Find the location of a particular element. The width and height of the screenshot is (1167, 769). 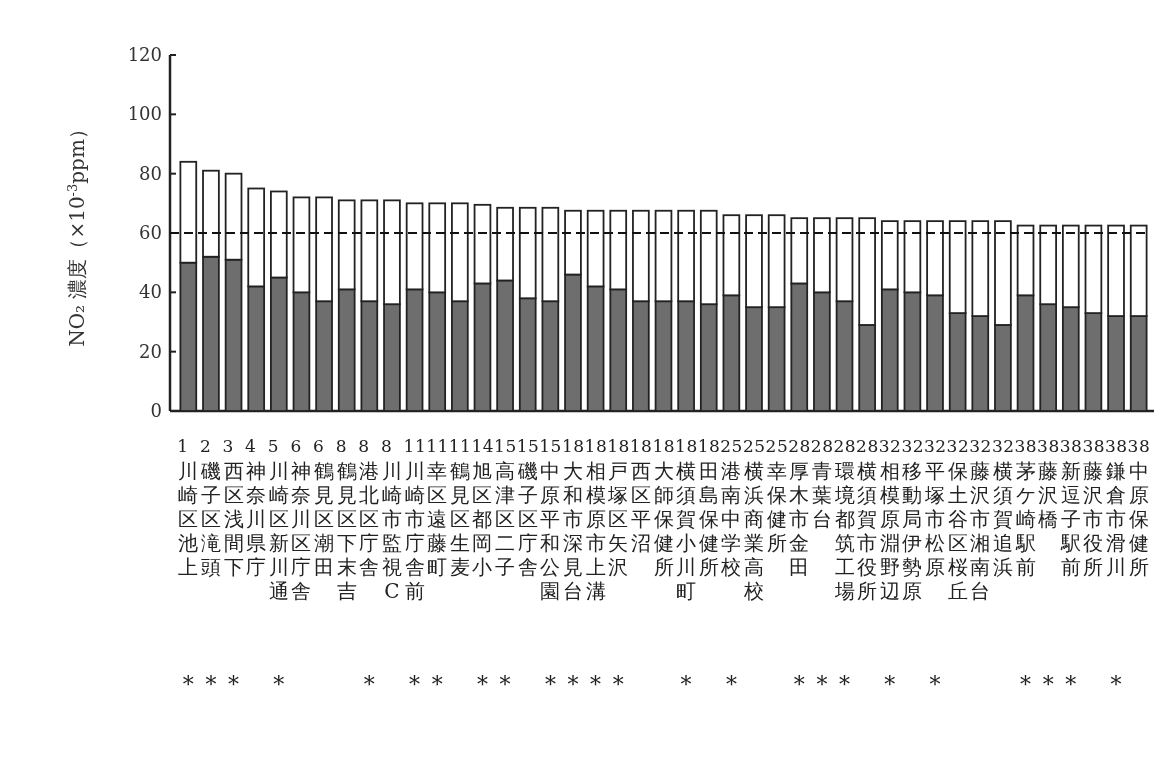

x-tick-label: 鶴見区下末吉 is located at coordinates (346, 531).